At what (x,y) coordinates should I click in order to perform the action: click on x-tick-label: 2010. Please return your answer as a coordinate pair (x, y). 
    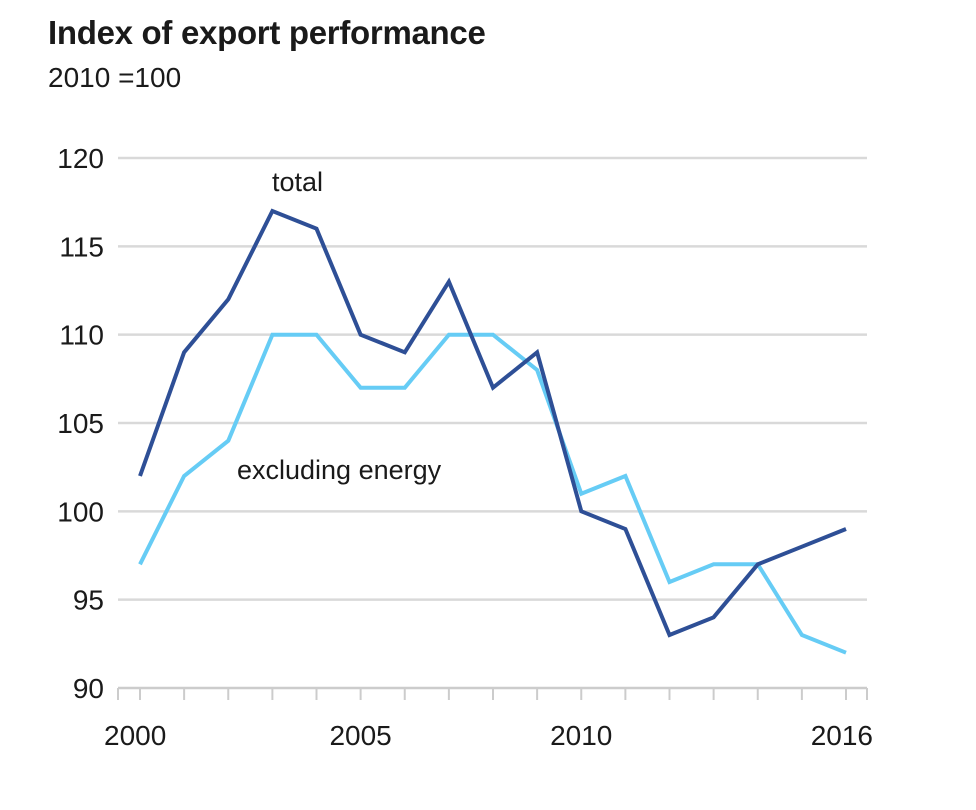
    Looking at the image, I should click on (581, 735).